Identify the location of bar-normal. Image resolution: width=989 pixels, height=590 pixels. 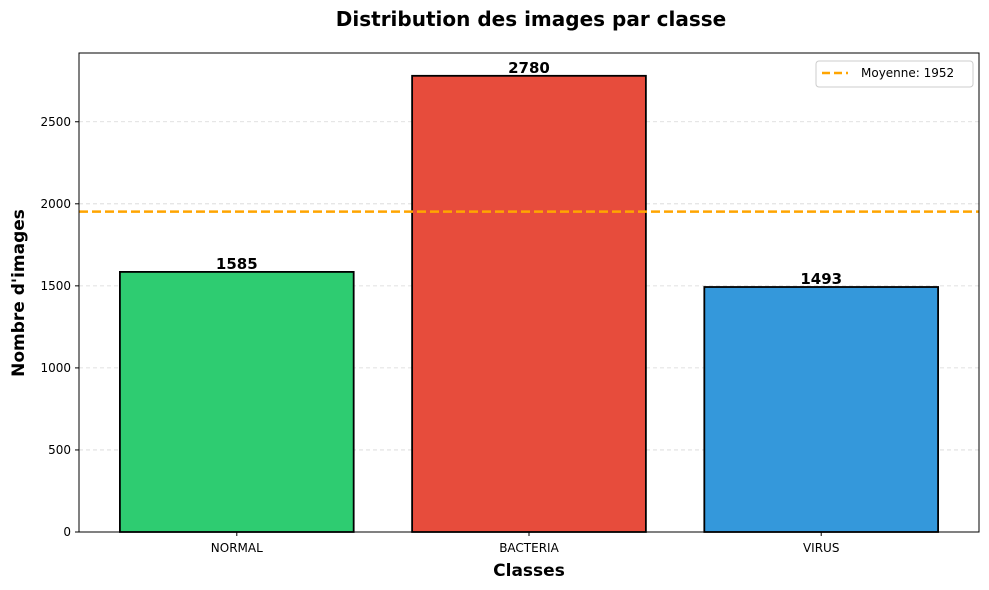
(237, 402).